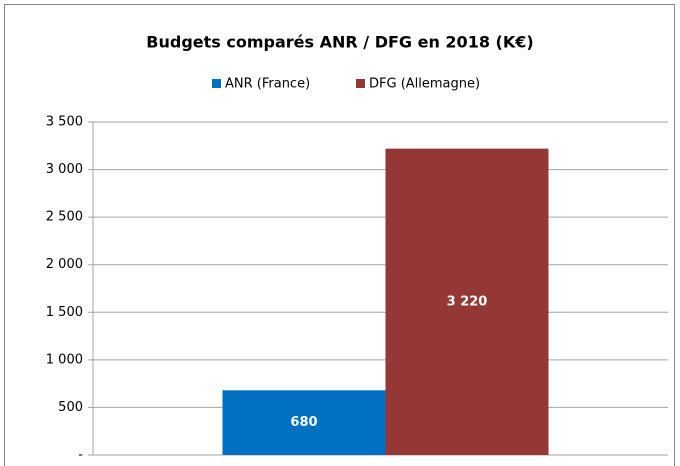  I want to click on data-label: 3 220, so click(467, 301).